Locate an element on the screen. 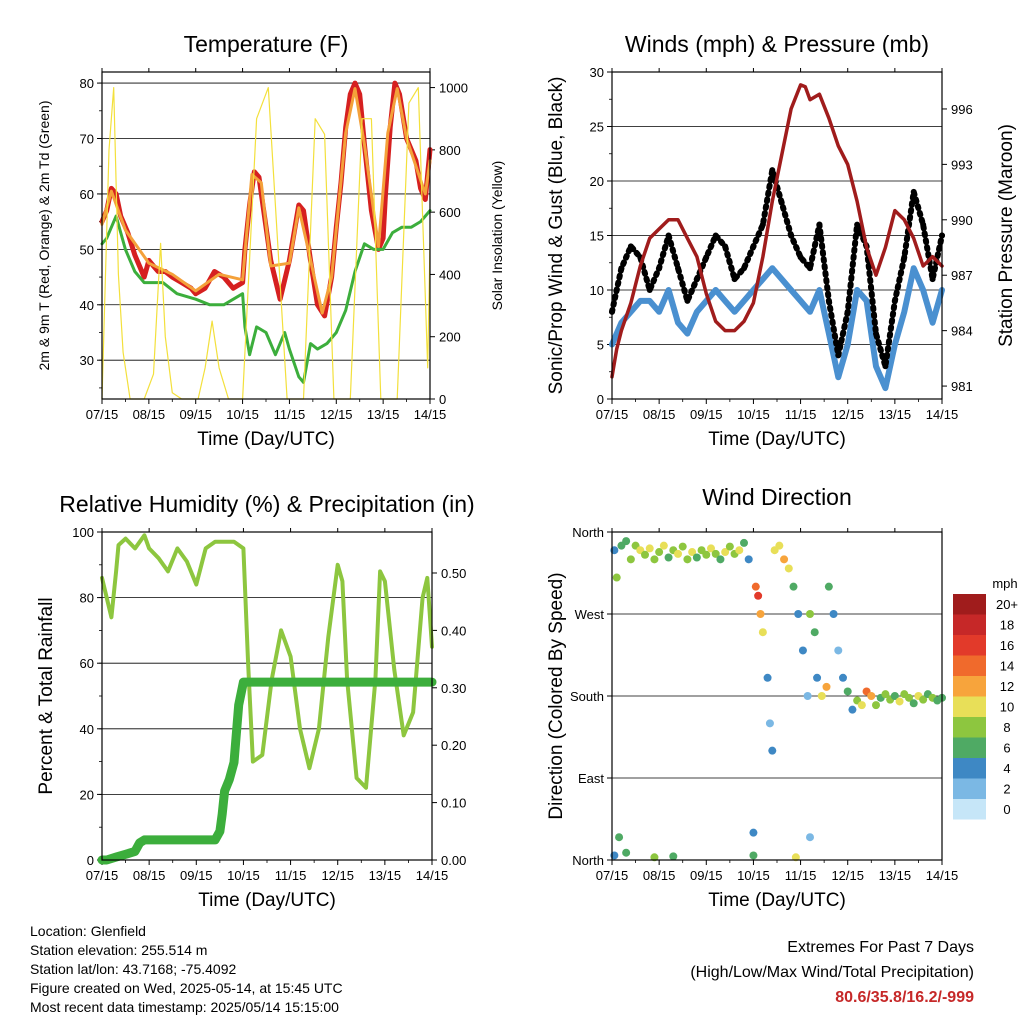 The image size is (1024, 1024). y2-tick-label: 1000 is located at coordinates (453, 88).